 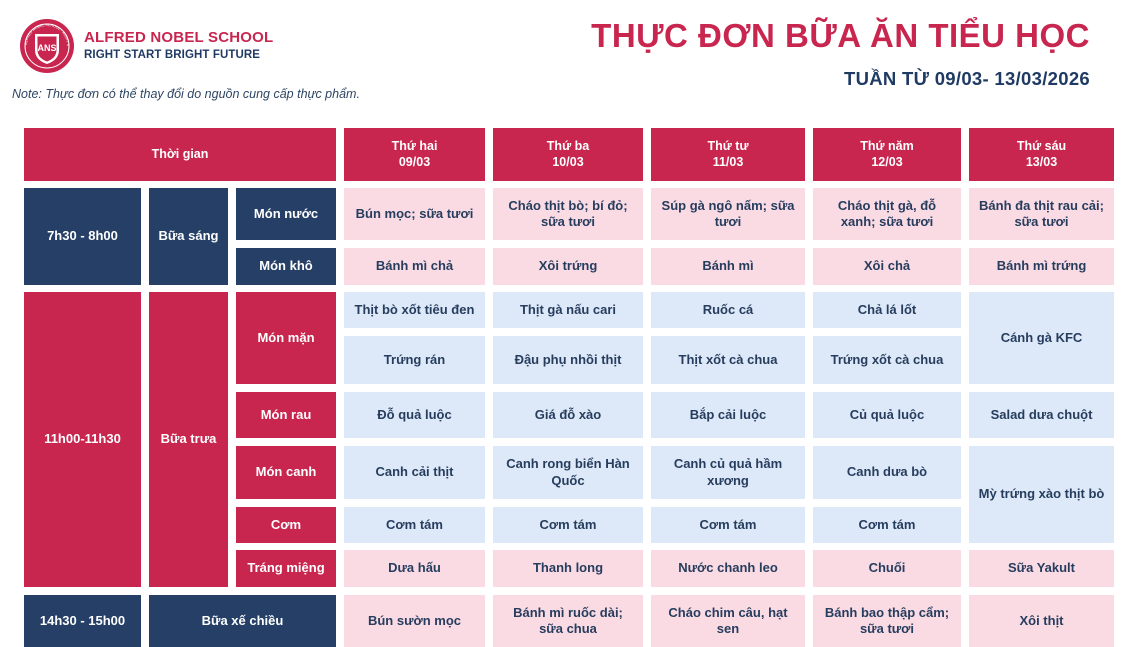 I want to click on menu-cell: Chuối, so click(x=887, y=568).